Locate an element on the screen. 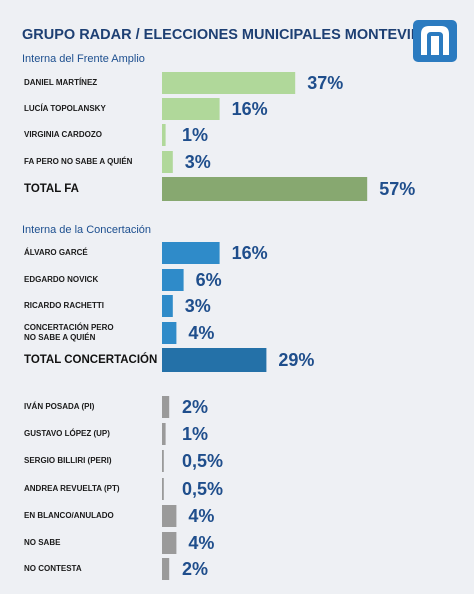 The width and height of the screenshot is (474, 594). logo is located at coordinates (435, 41).